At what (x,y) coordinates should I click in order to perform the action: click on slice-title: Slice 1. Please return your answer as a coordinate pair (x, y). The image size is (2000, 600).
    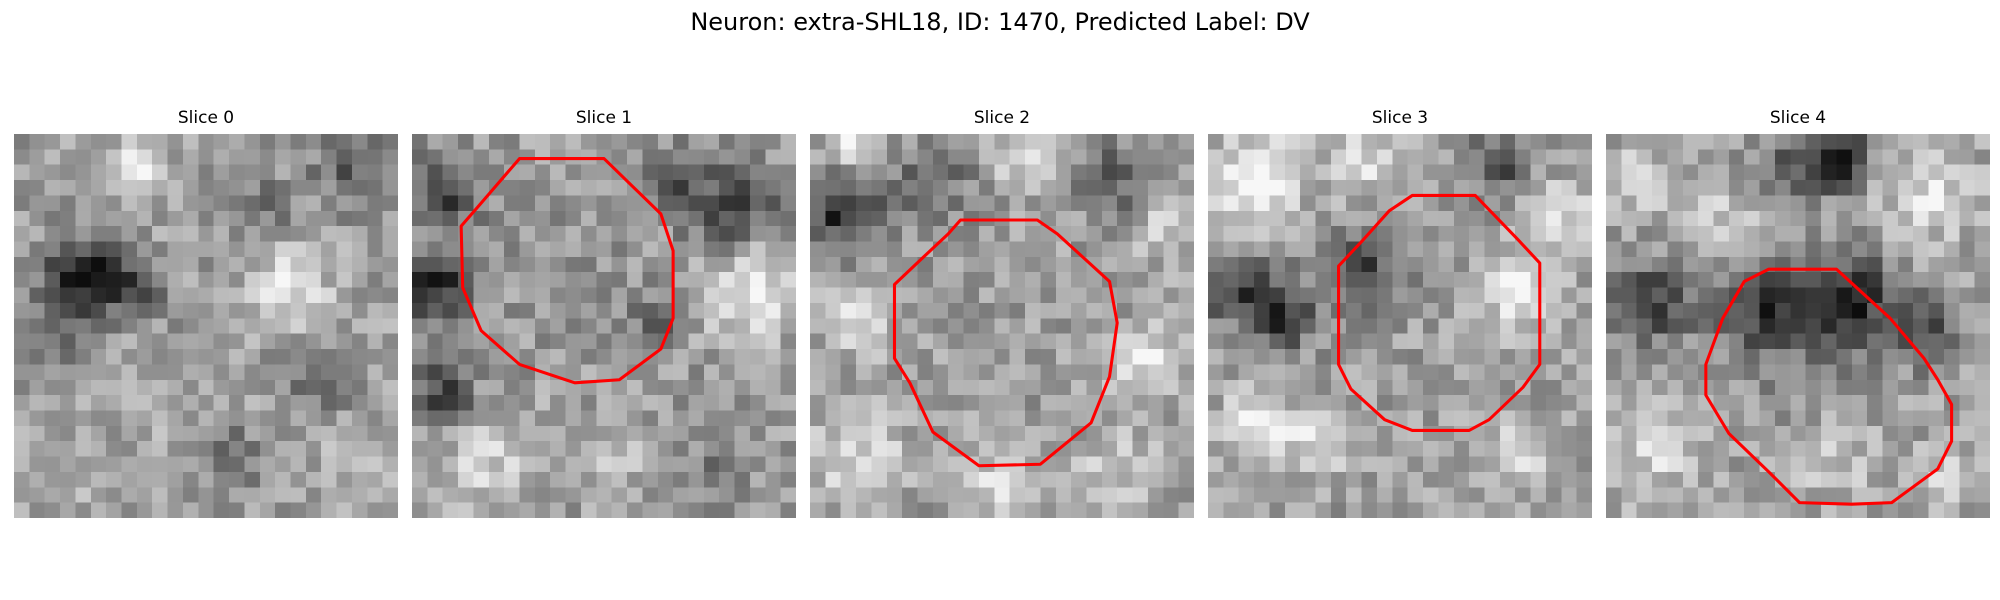
    Looking at the image, I should click on (604, 118).